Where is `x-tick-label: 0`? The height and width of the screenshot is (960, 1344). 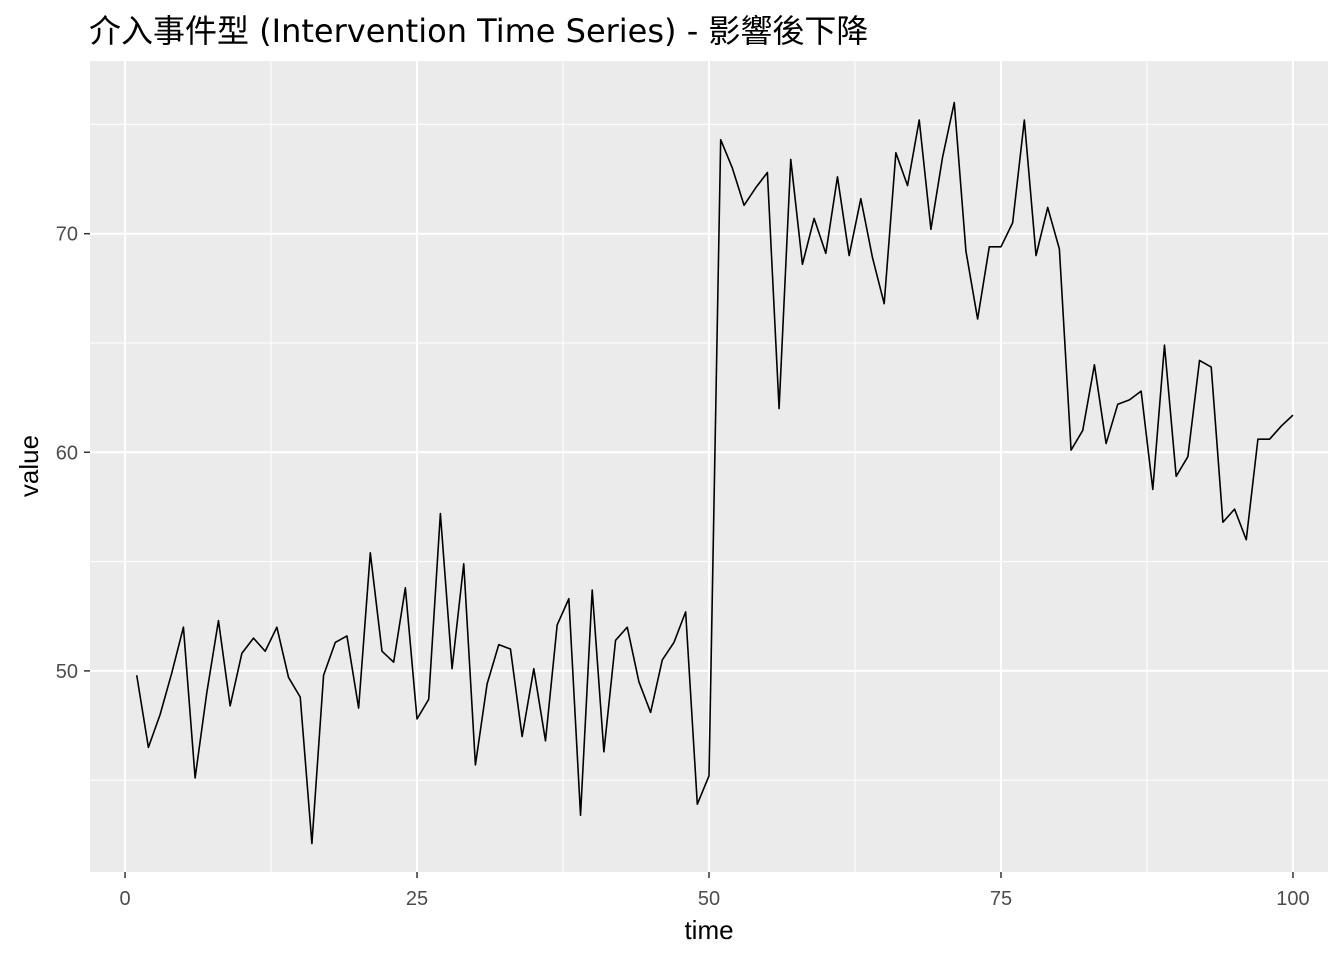 x-tick-label: 0 is located at coordinates (124, 899).